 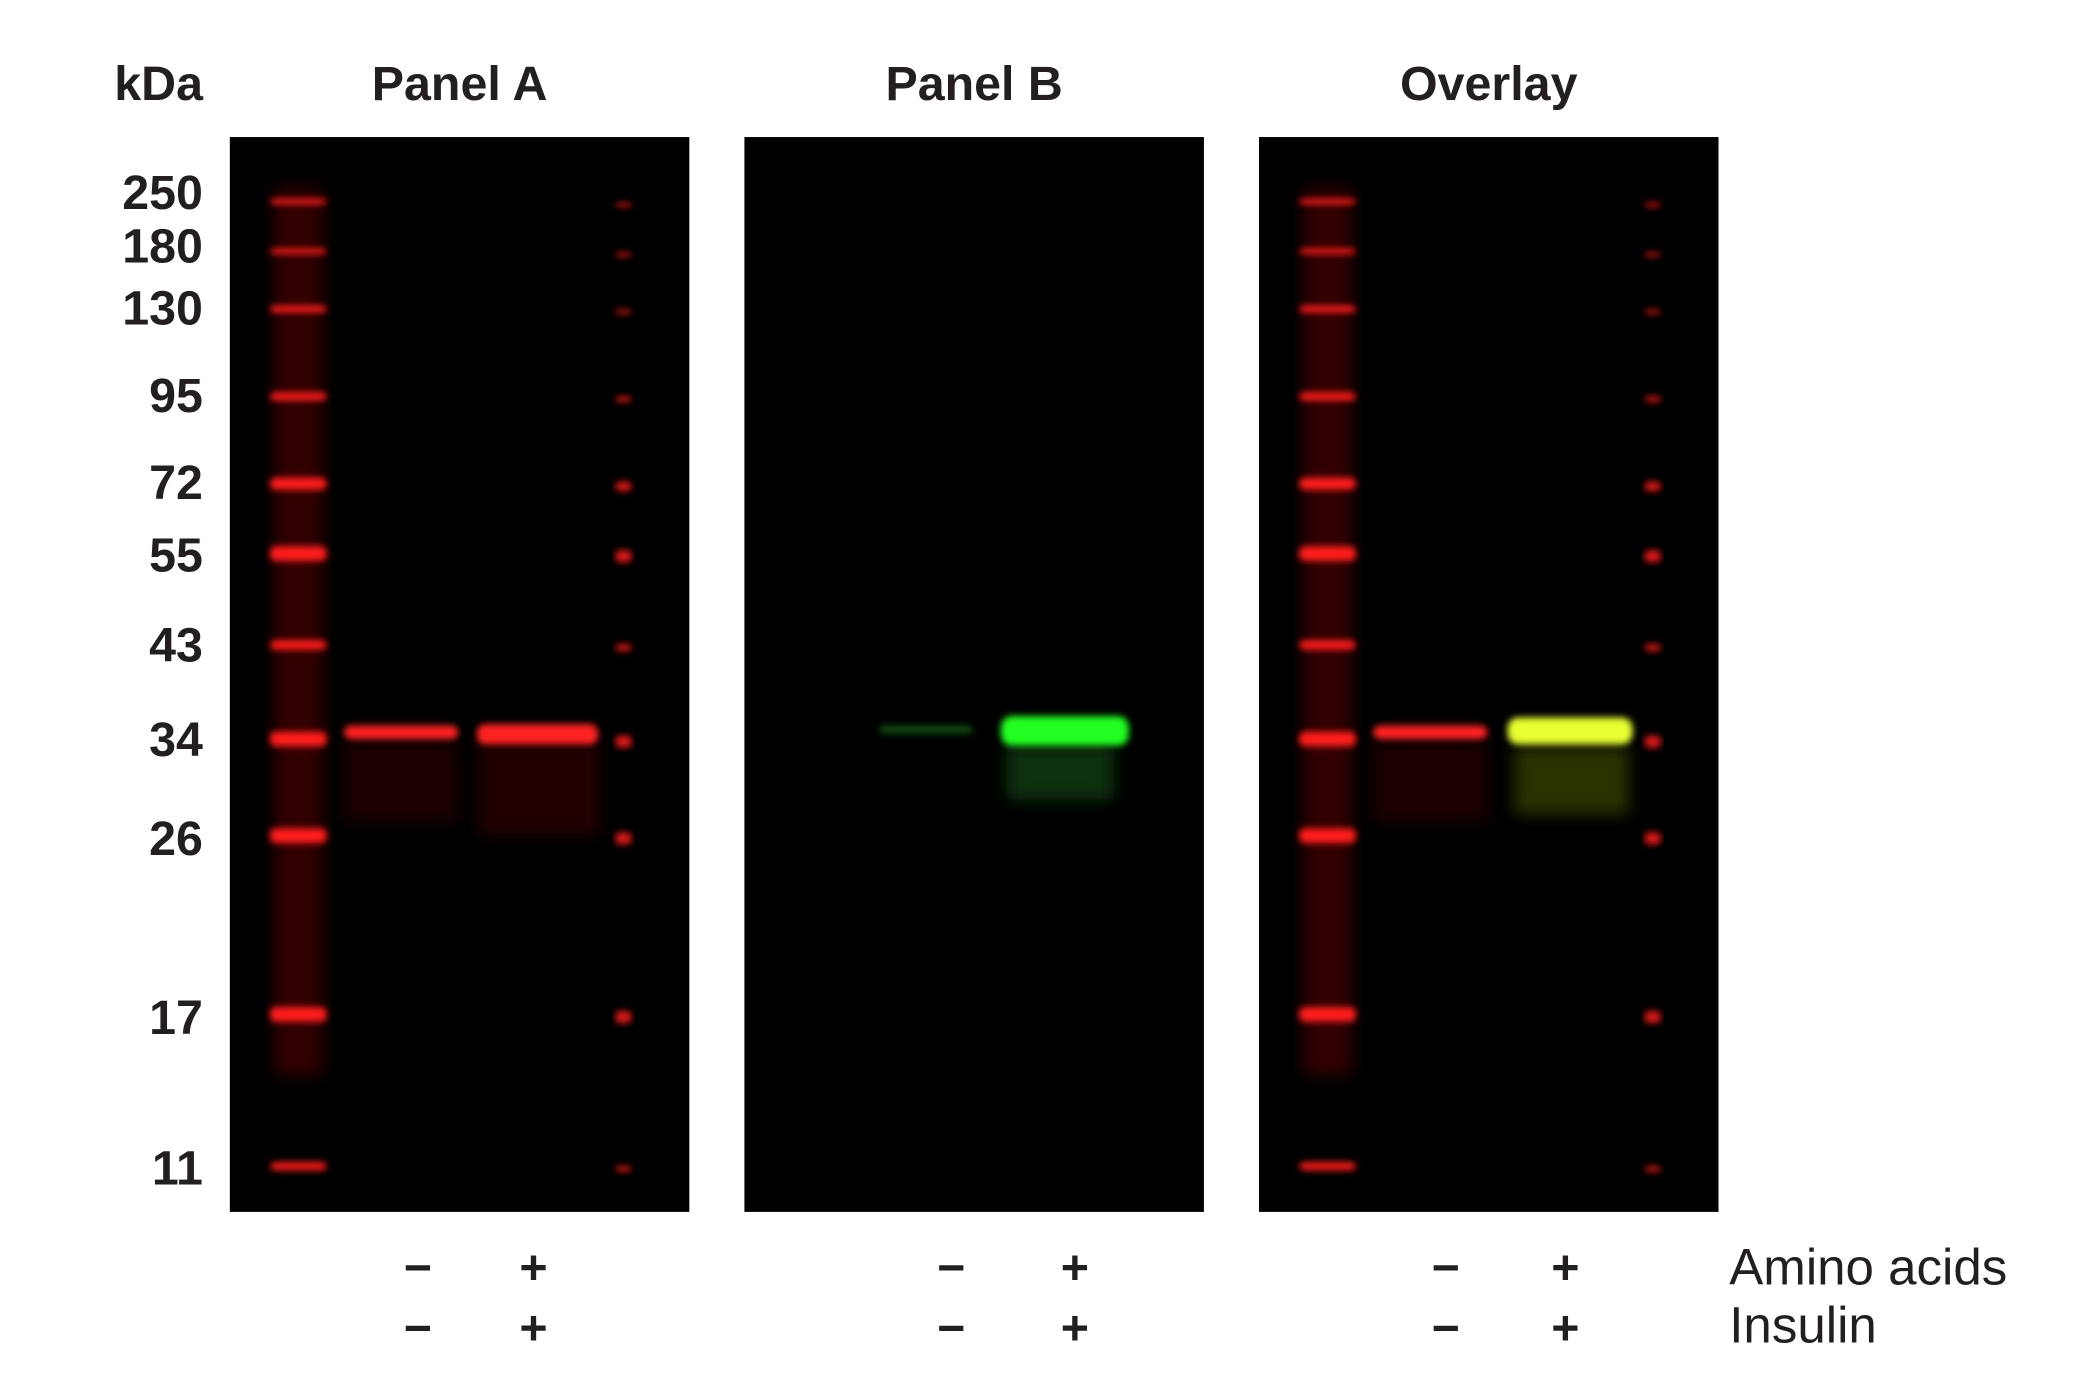 I want to click on marker-label: 250, so click(x=162, y=193).